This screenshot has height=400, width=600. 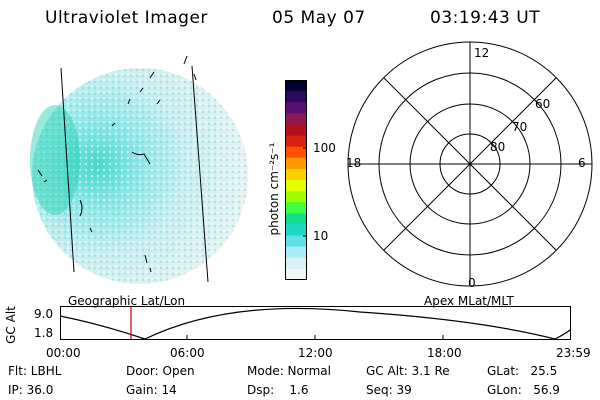 I want to click on polar-label-12: 12, so click(x=482, y=53).